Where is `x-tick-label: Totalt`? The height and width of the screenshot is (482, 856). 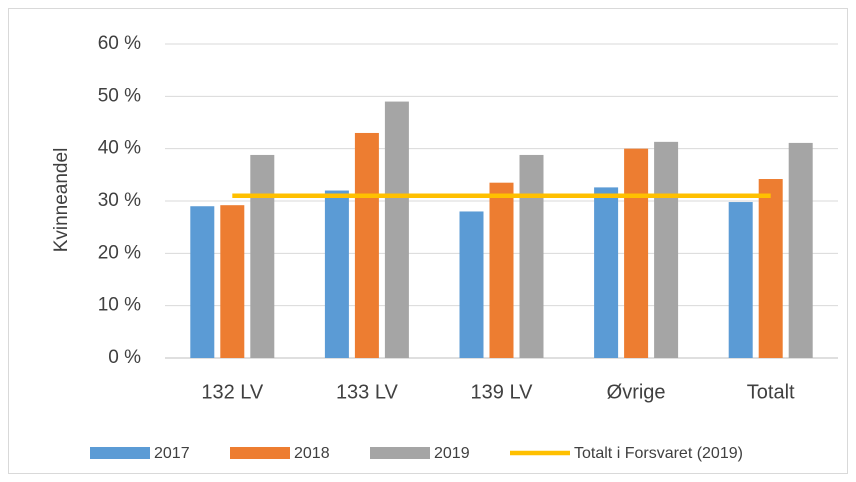
x-tick-label: Totalt is located at coordinates (771, 392).